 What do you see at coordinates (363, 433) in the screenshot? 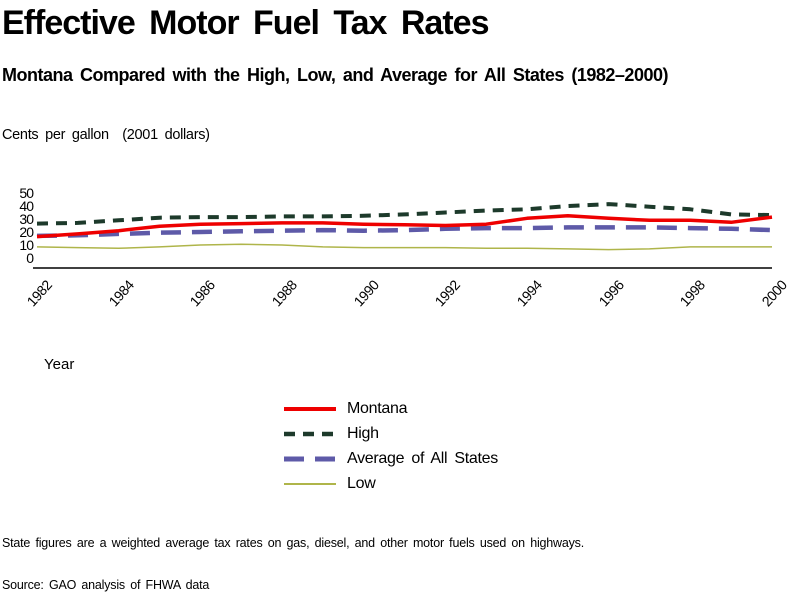
I see `legend-label: High` at bounding box center [363, 433].